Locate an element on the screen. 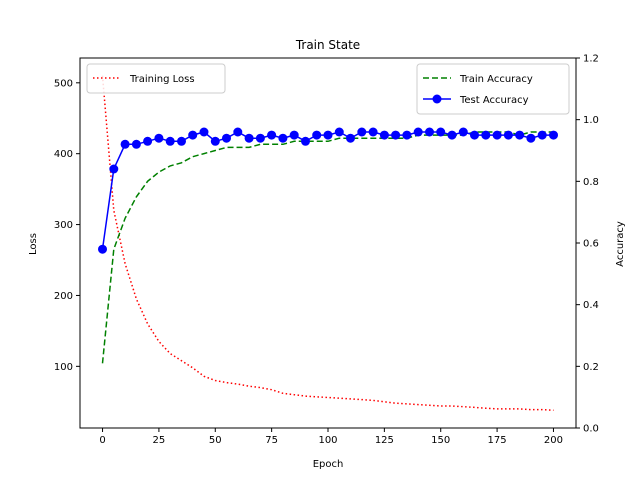  y-left-tick-label: 200 is located at coordinates (63, 296).